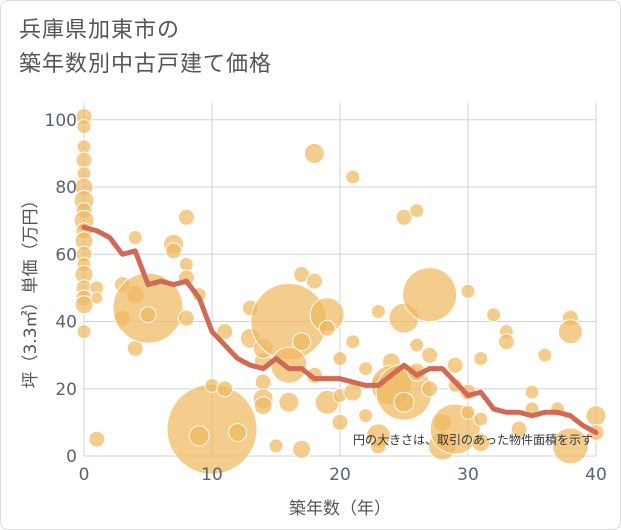 The image size is (621, 530). I want to click on y-tick-label: 60, so click(66, 255).